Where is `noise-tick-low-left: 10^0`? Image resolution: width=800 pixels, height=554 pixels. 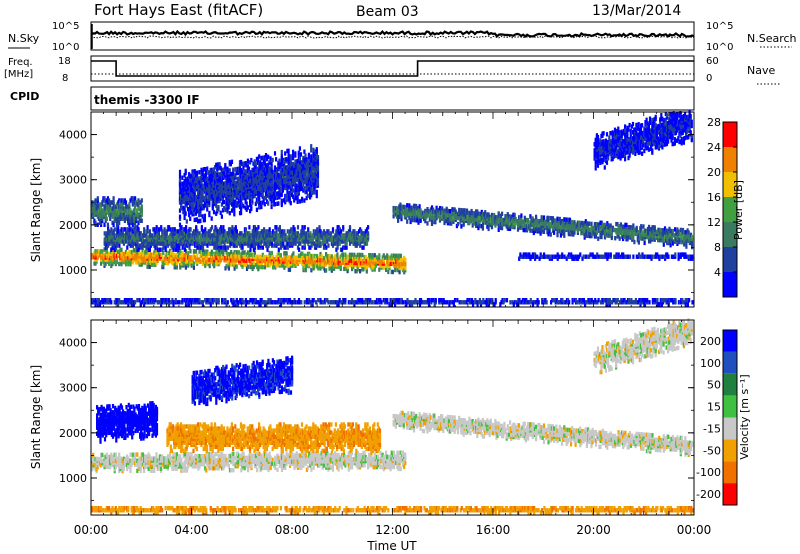
noise-tick-low-left: 10^0 is located at coordinates (65, 47).